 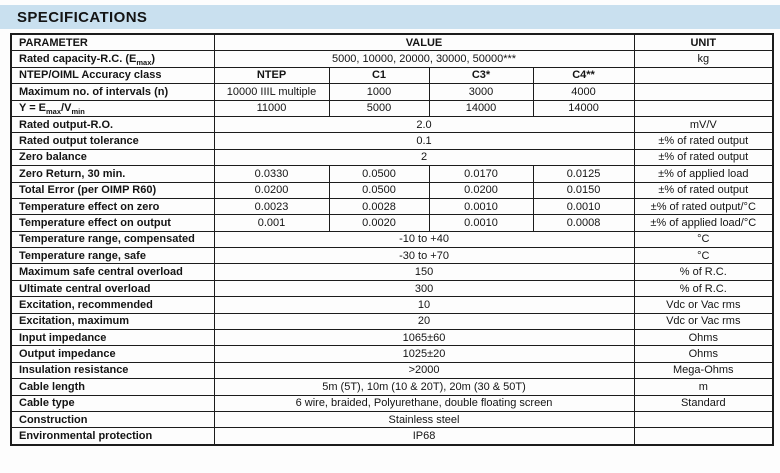 What do you see at coordinates (703, 272) in the screenshot?
I see `unit-cell: % of R.C.` at bounding box center [703, 272].